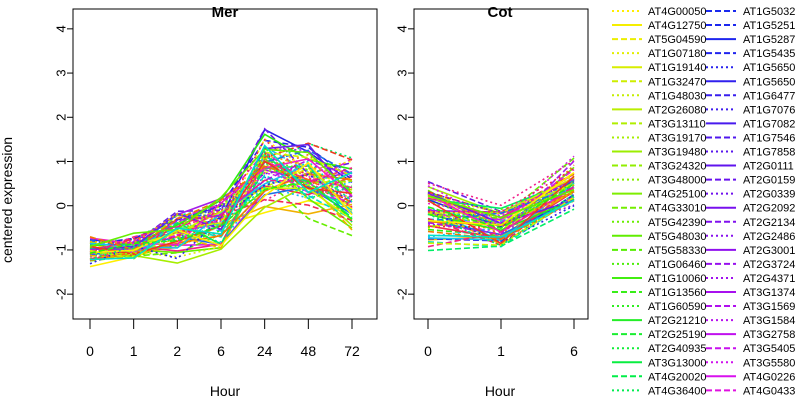 This screenshot has width=800, height=400. Describe the element at coordinates (574, 351) in the screenshot. I see `cot-xtick-label: 6` at that location.